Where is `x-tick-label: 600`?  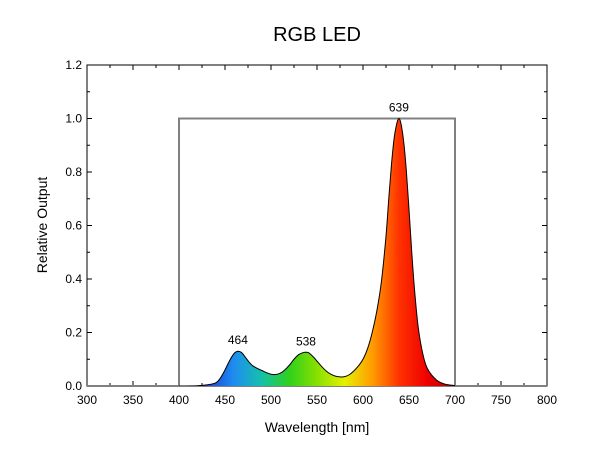 x-tick-label: 600 is located at coordinates (363, 400).